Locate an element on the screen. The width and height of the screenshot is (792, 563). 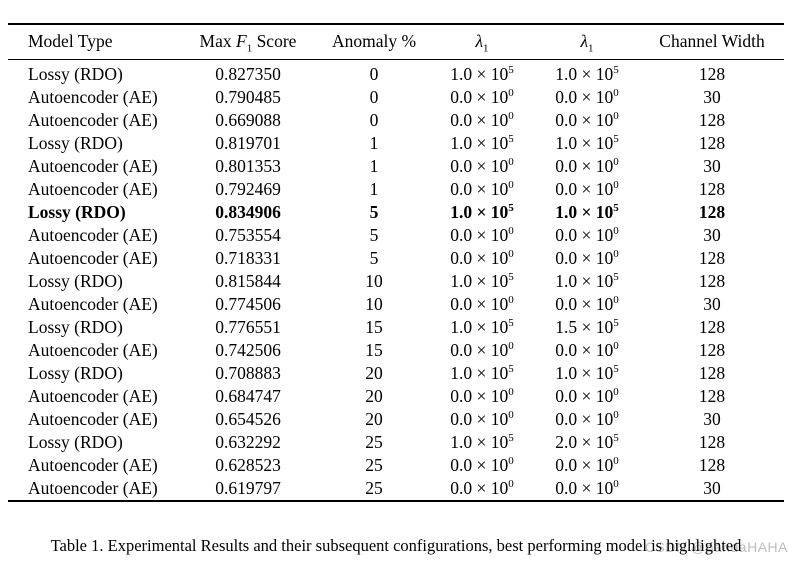
max-f1-score-cell: 0.708883 is located at coordinates (248, 373).